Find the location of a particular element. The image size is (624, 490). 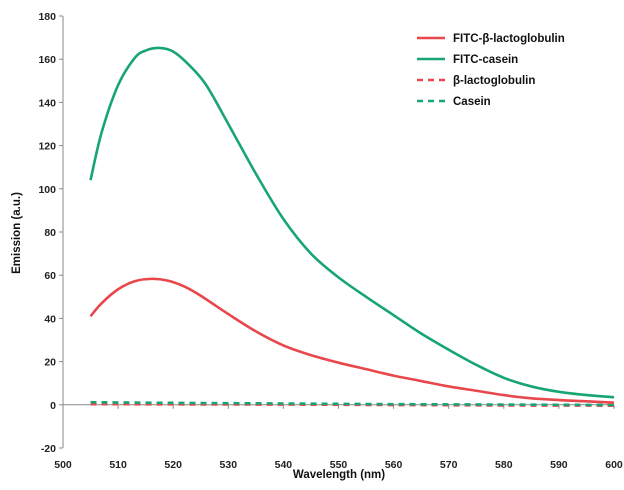

x-tick-label: 510 is located at coordinates (118, 465).